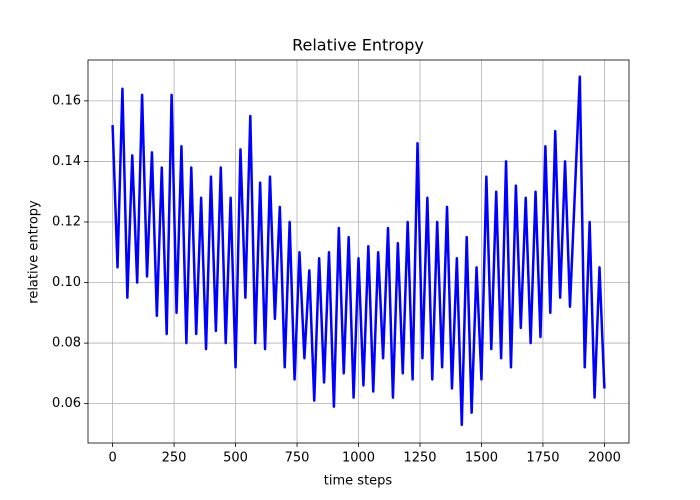  Describe the element at coordinates (481, 458) in the screenshot. I see `x-tick-label: 1500` at that location.